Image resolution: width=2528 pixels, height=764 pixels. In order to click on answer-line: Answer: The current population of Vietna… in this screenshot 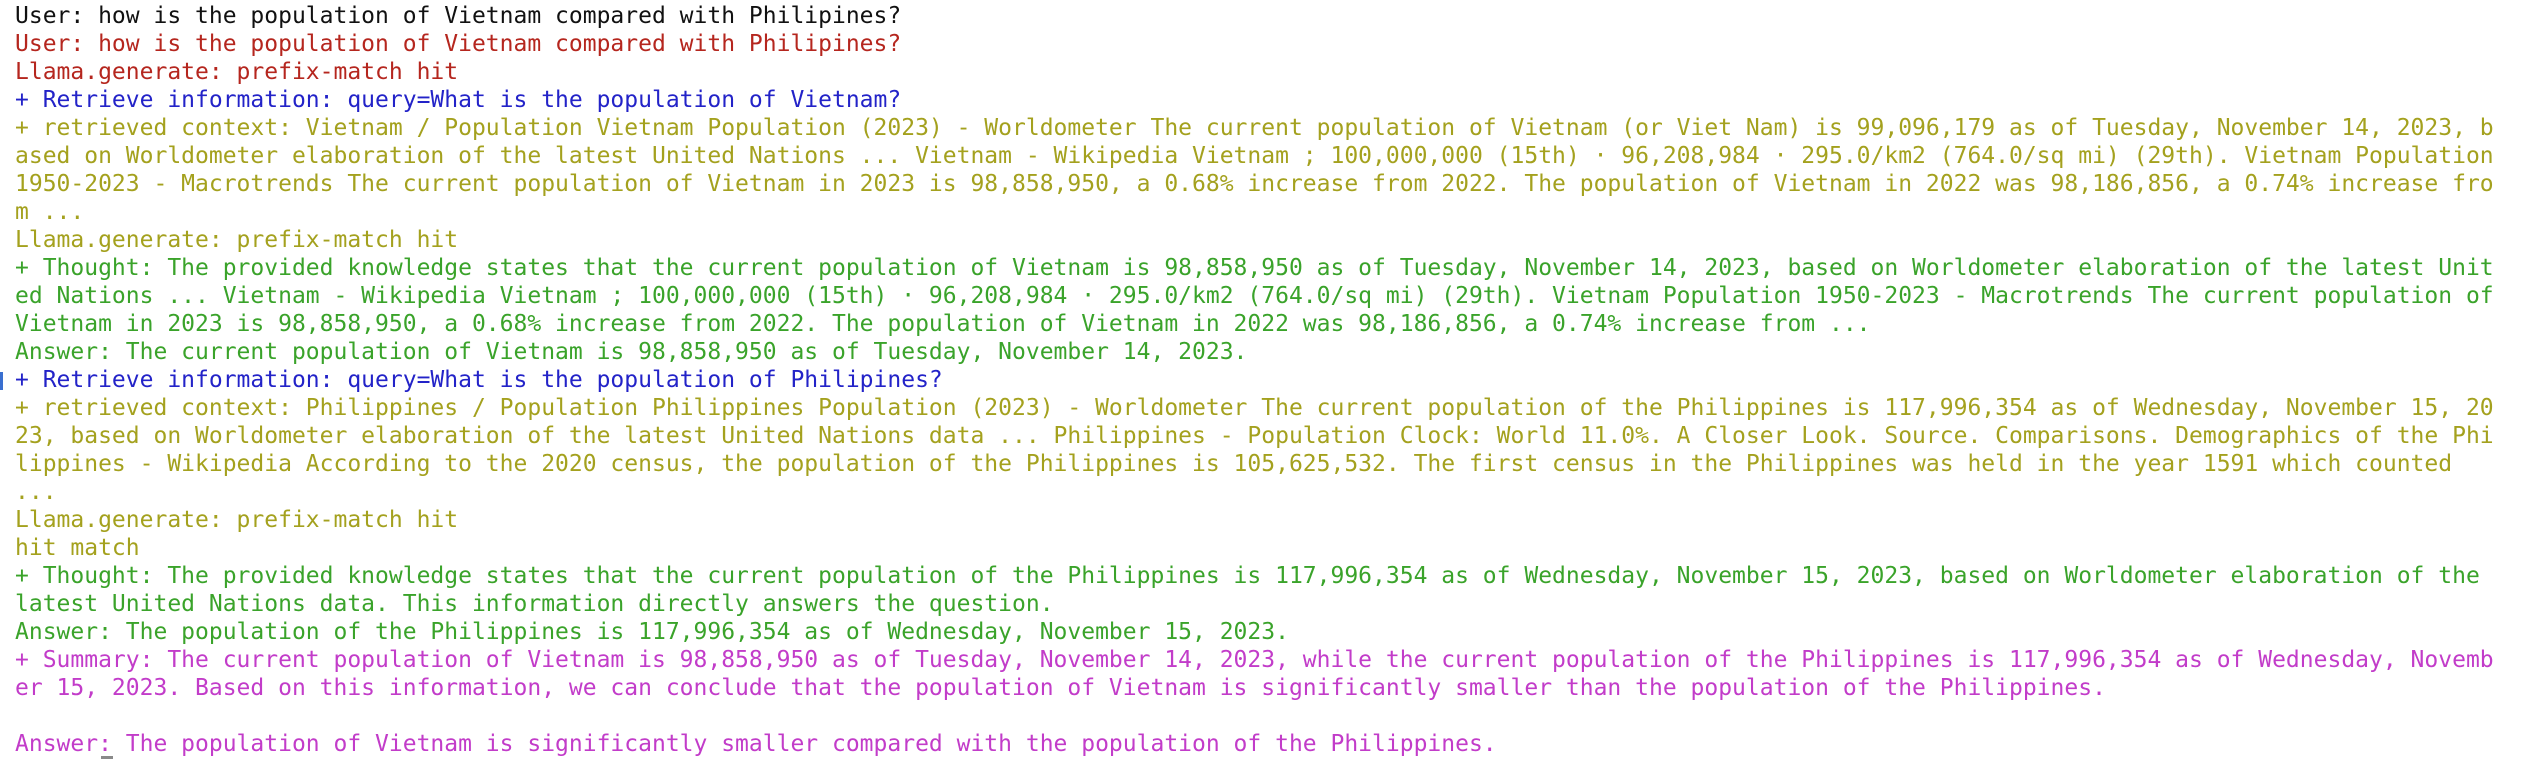, I will do `click(631, 352)`.